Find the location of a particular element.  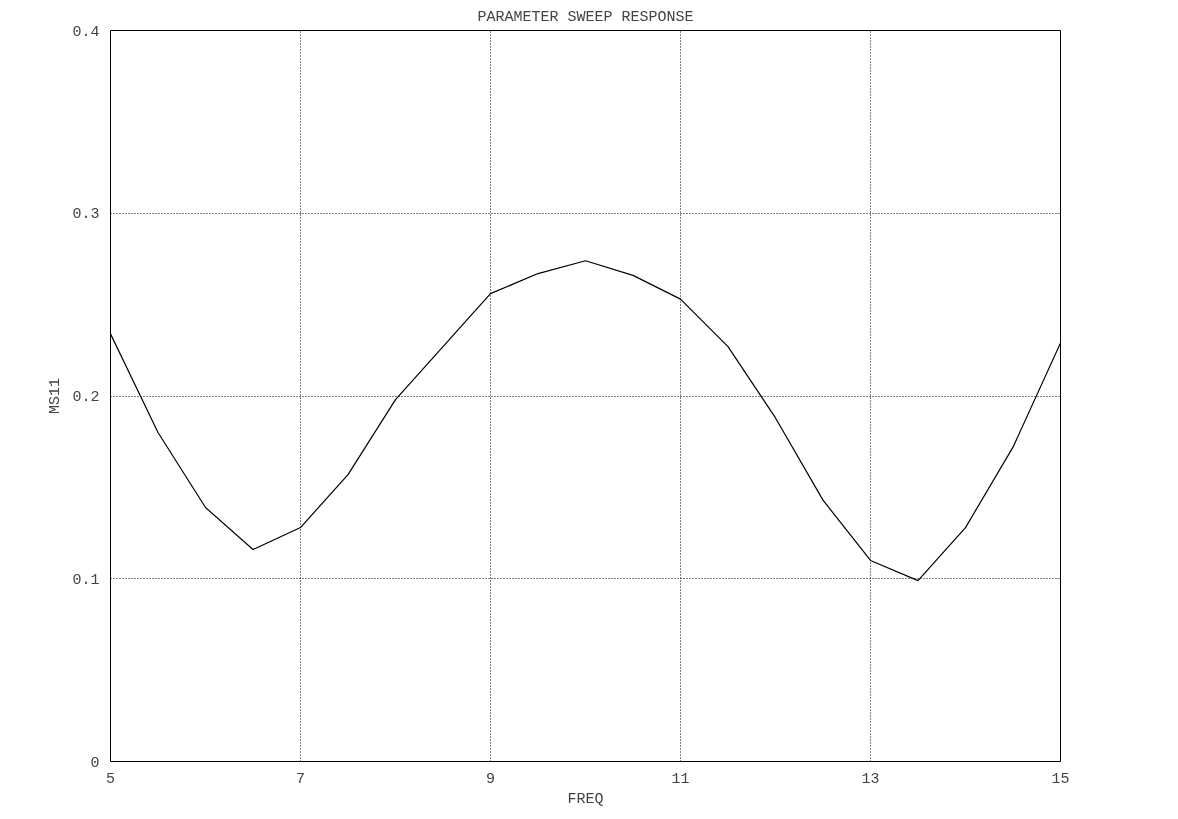

x-tick-label: 9 is located at coordinates (491, 779).